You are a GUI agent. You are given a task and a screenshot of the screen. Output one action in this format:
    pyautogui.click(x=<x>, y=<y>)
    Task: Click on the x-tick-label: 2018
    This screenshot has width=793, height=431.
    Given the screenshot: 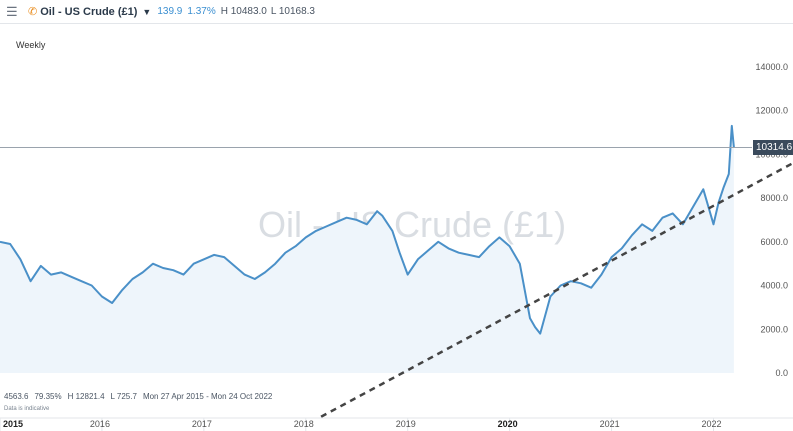 What is the action you would take?
    pyautogui.click(x=304, y=424)
    